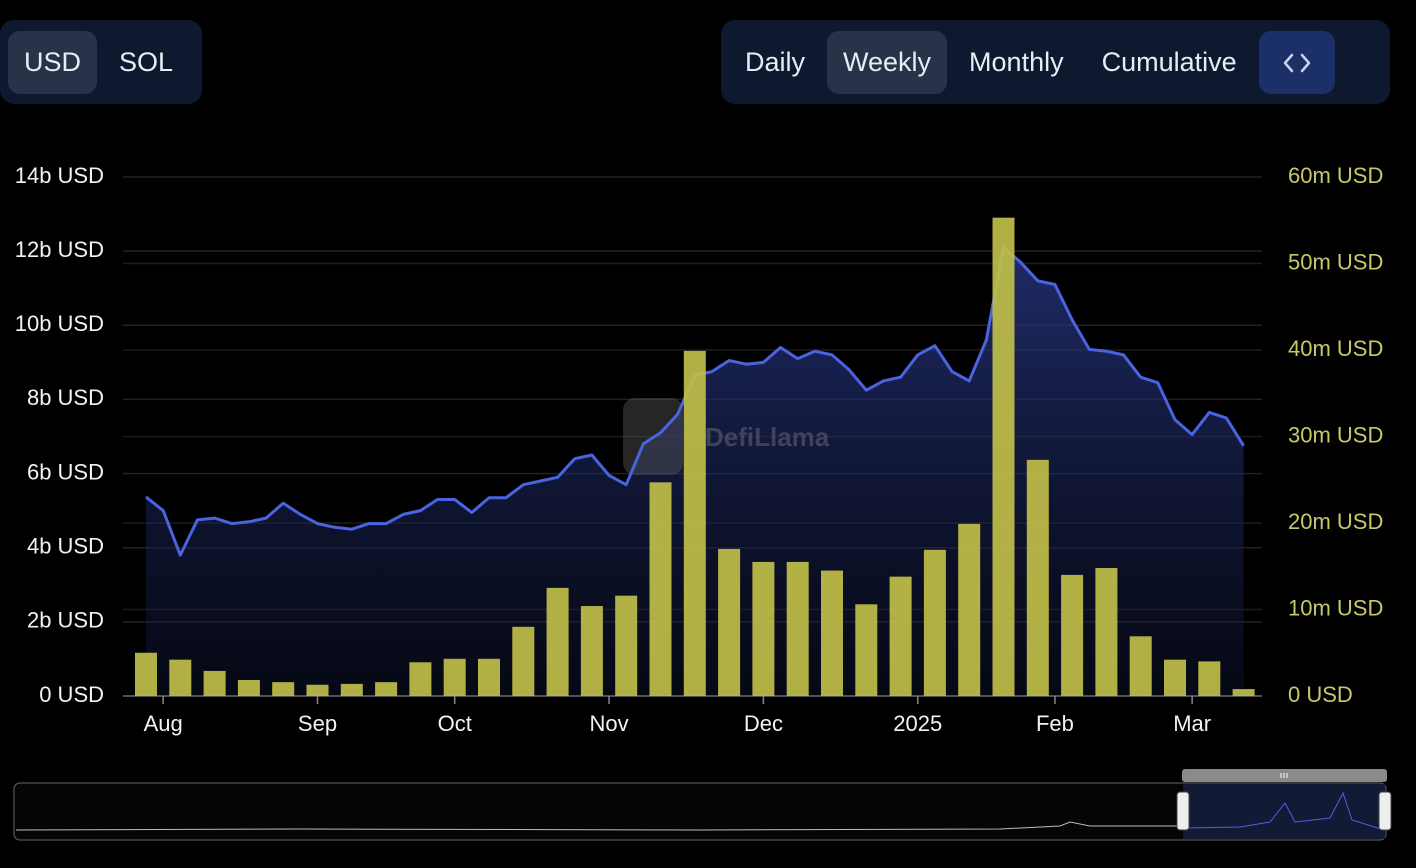 This screenshot has width=1416, height=868. I want to click on x-tick-label: Oct, so click(455, 723).